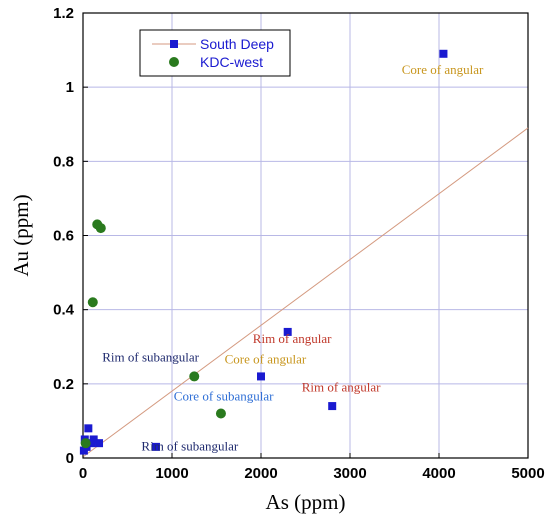 Image resolution: width=550 pixels, height=522 pixels. Describe the element at coordinates (64, 310) in the screenshot. I see `y-tick-label: 0.4` at that location.